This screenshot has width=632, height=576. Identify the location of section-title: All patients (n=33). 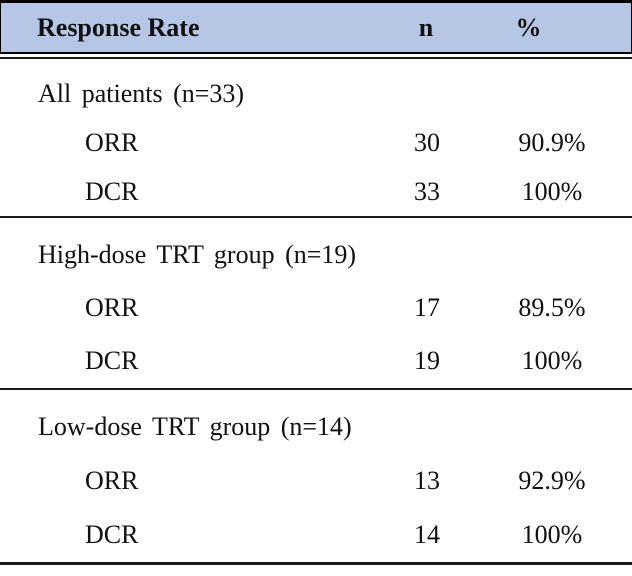
(141, 93).